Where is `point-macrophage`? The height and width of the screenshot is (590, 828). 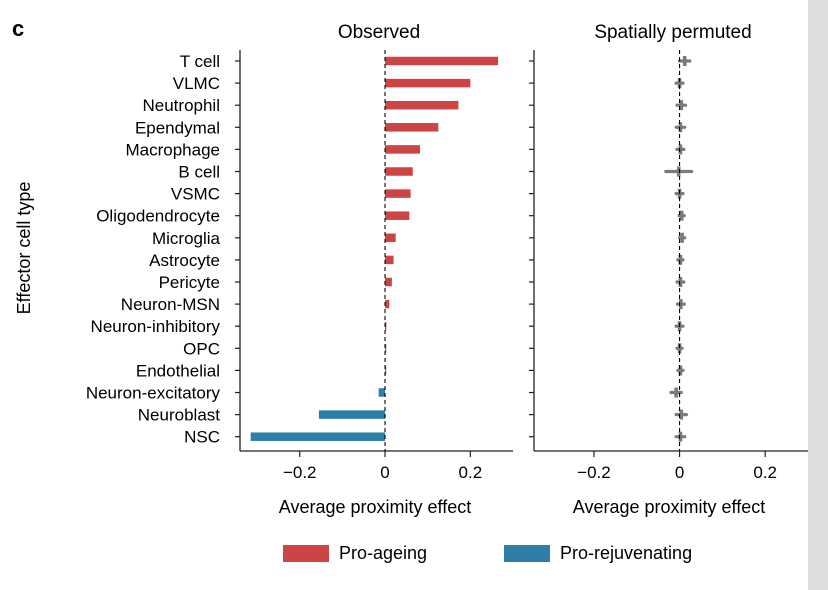 point-macrophage is located at coordinates (680, 149).